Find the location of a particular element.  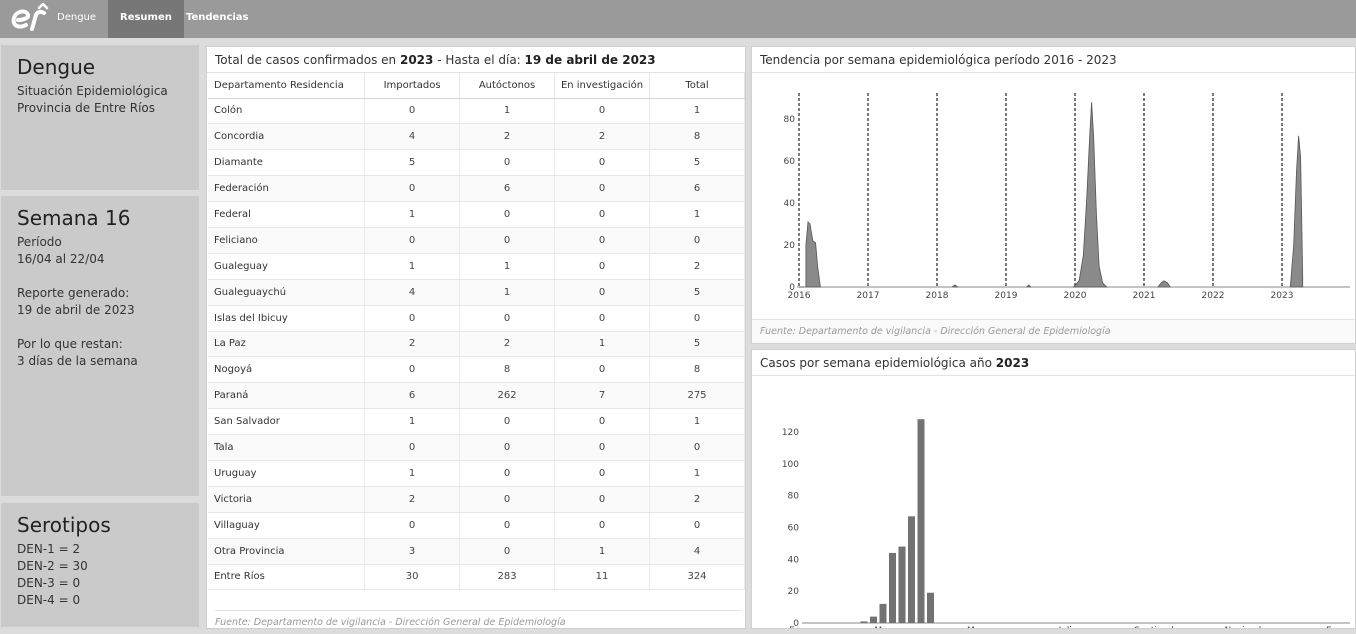

table-row: Victoria 2 0 0 2 is located at coordinates (476, 499).